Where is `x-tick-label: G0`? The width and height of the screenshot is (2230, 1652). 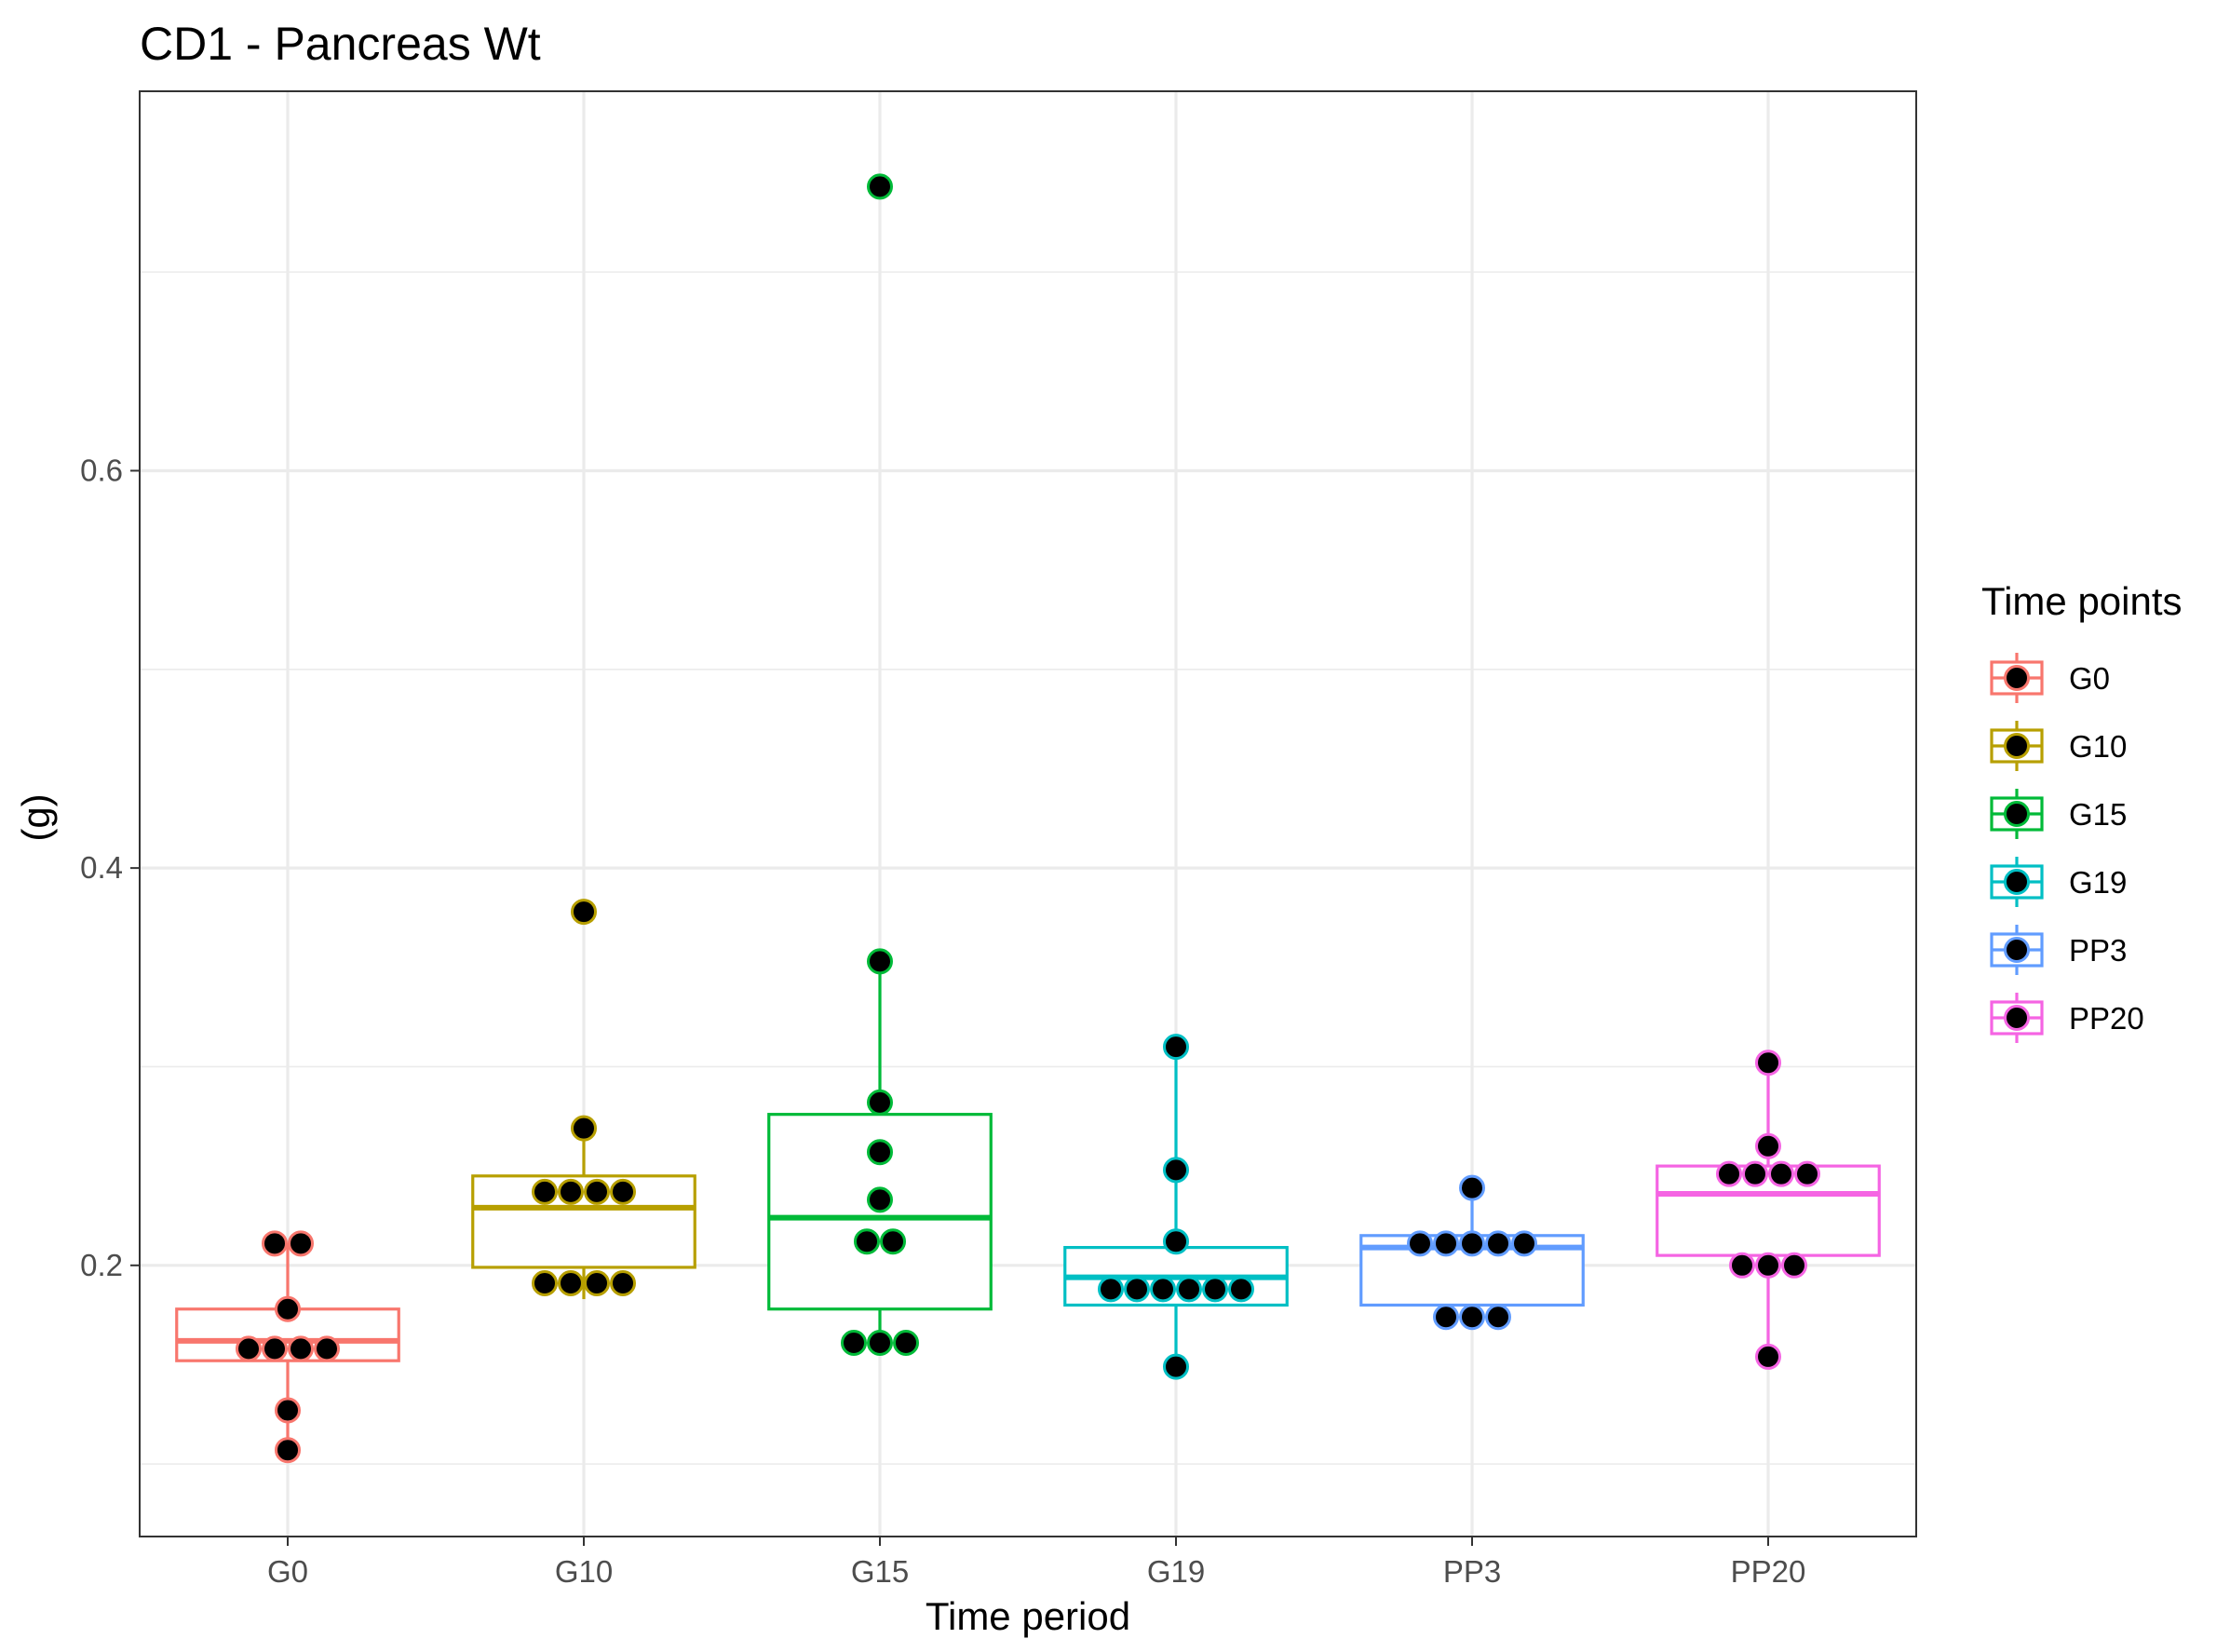
x-tick-label: G0 is located at coordinates (287, 1571).